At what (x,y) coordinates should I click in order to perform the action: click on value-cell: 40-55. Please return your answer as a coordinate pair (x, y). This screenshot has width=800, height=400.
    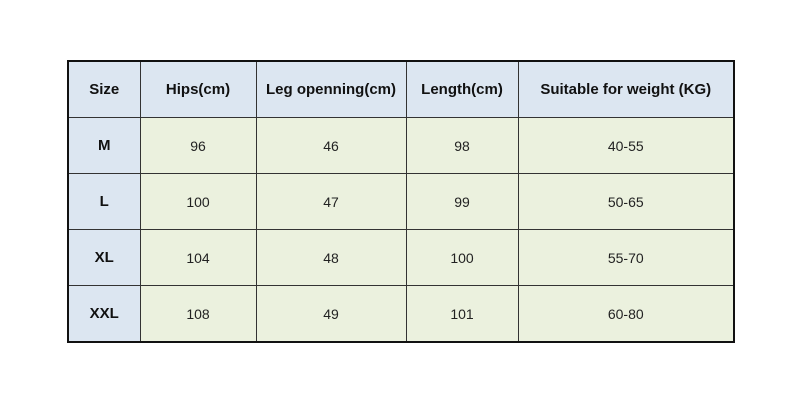
    Looking at the image, I should click on (626, 145).